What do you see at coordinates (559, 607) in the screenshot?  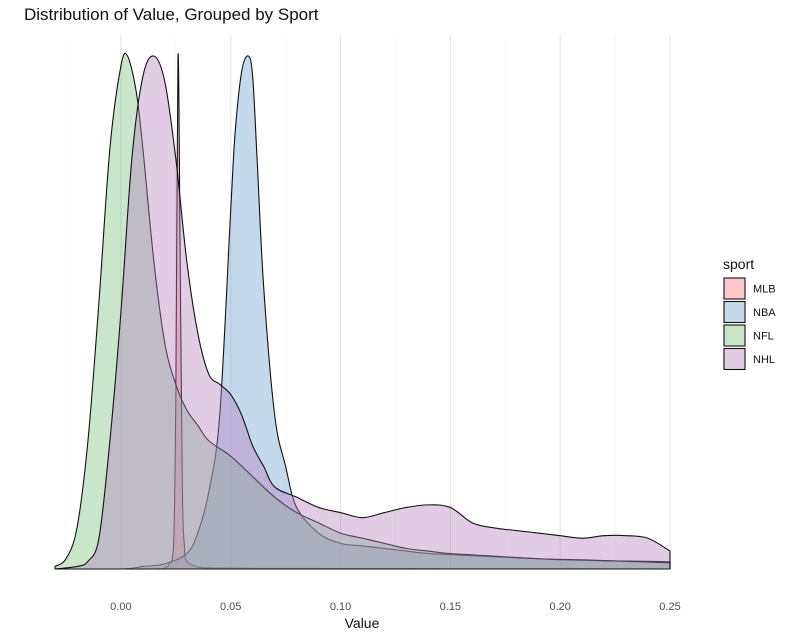 I see `x-tick-label: 0.20` at bounding box center [559, 607].